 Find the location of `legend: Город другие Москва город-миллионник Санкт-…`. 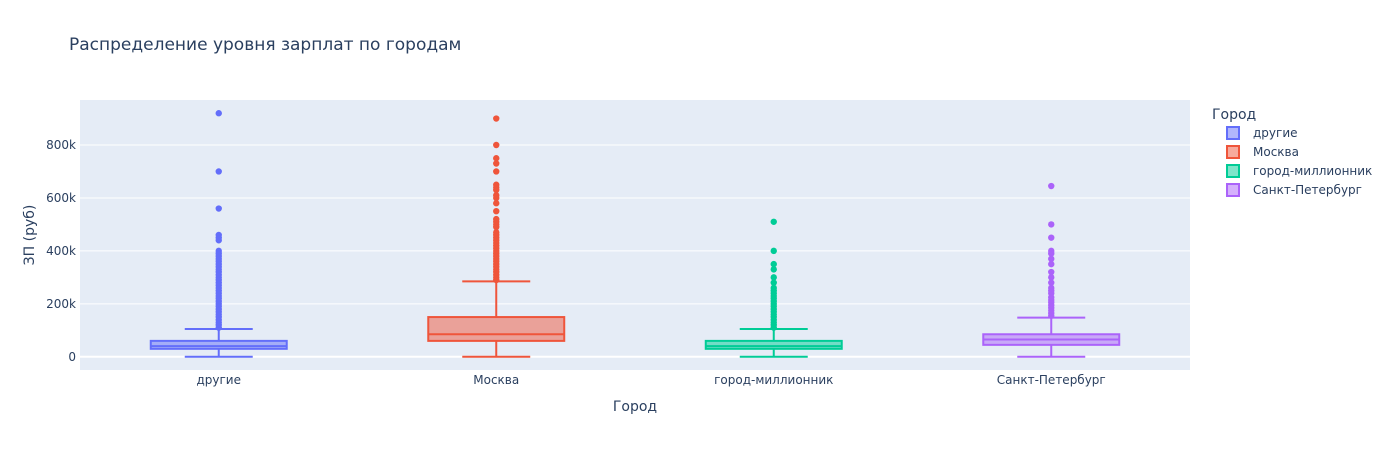

legend: Город другие Москва город-миллионник Санкт-… is located at coordinates (1292, 152).